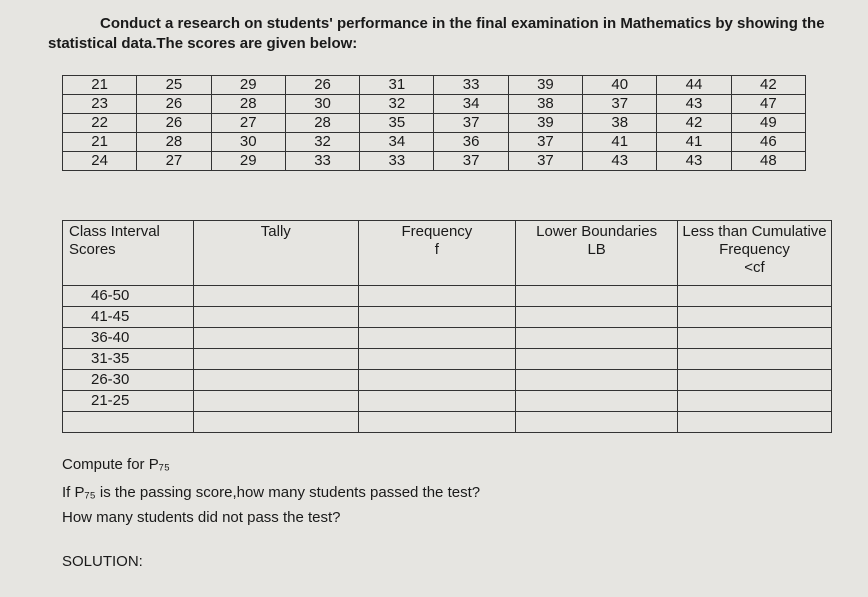  I want to click on interval-row: 26-30, so click(446, 380).